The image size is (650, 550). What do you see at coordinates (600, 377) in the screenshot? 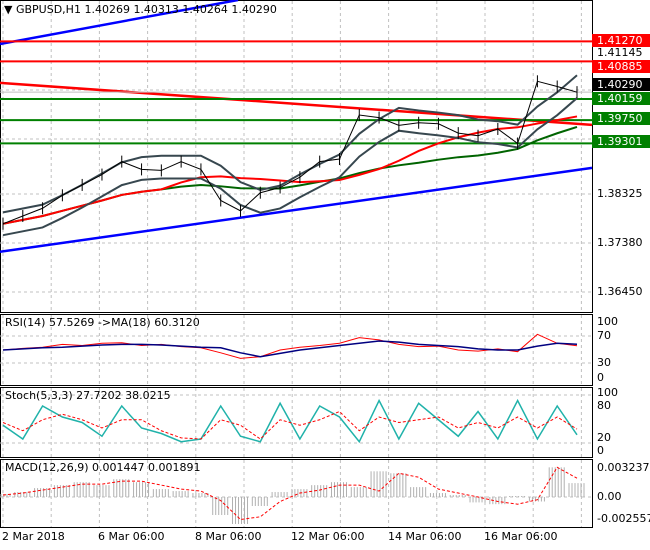
I see `rsi-tick: 0` at bounding box center [600, 377].